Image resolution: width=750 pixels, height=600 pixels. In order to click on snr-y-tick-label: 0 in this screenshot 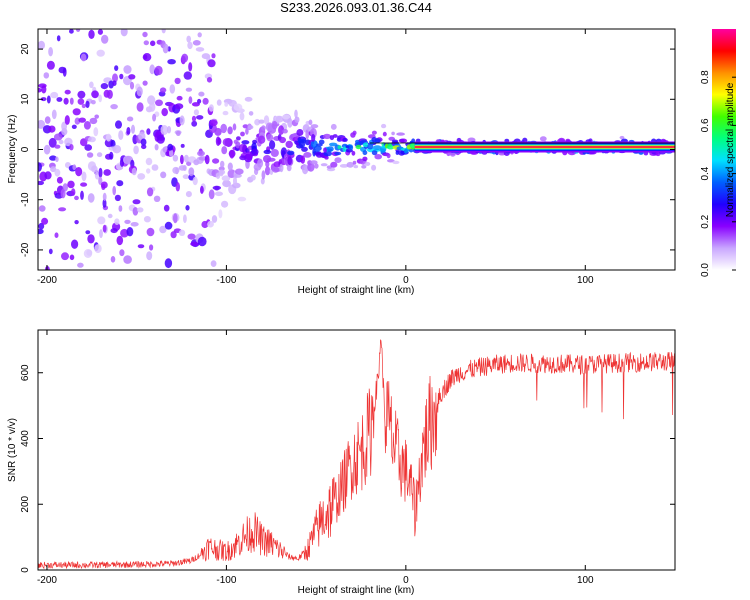, I will do `click(25, 570)`.